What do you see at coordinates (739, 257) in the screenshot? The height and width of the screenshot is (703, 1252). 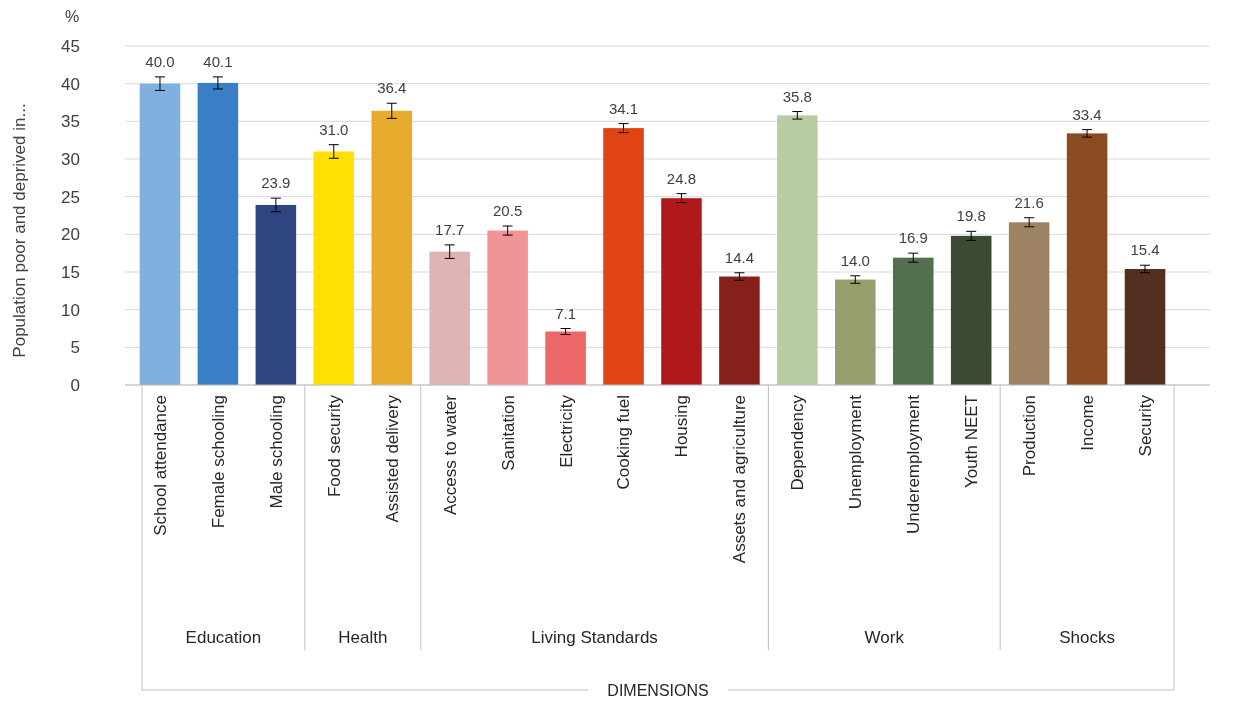 I see `data-label: 14.4` at bounding box center [739, 257].